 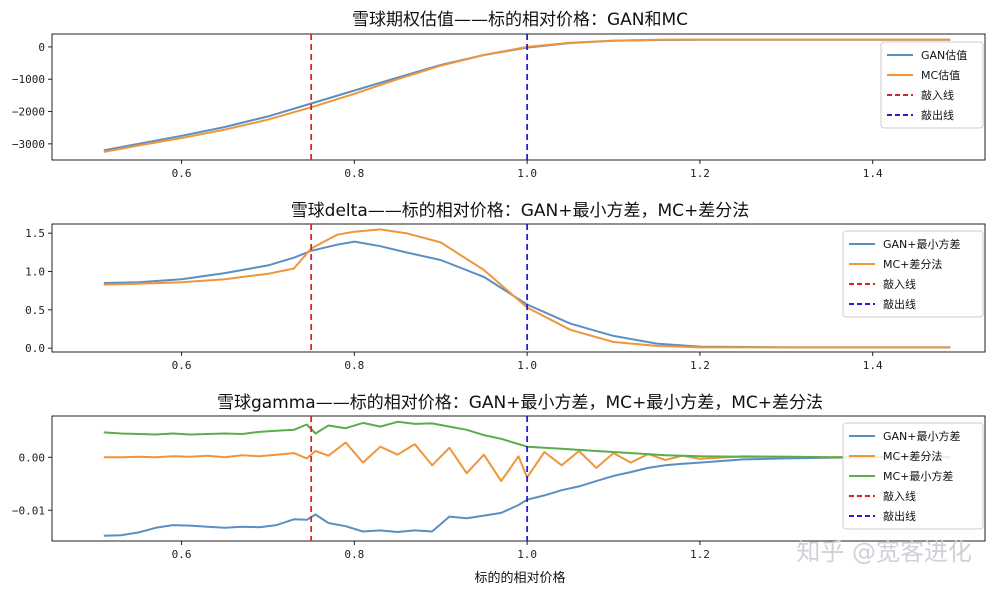 I want to click on y-tick-label: −1000, so click(x=28, y=79).